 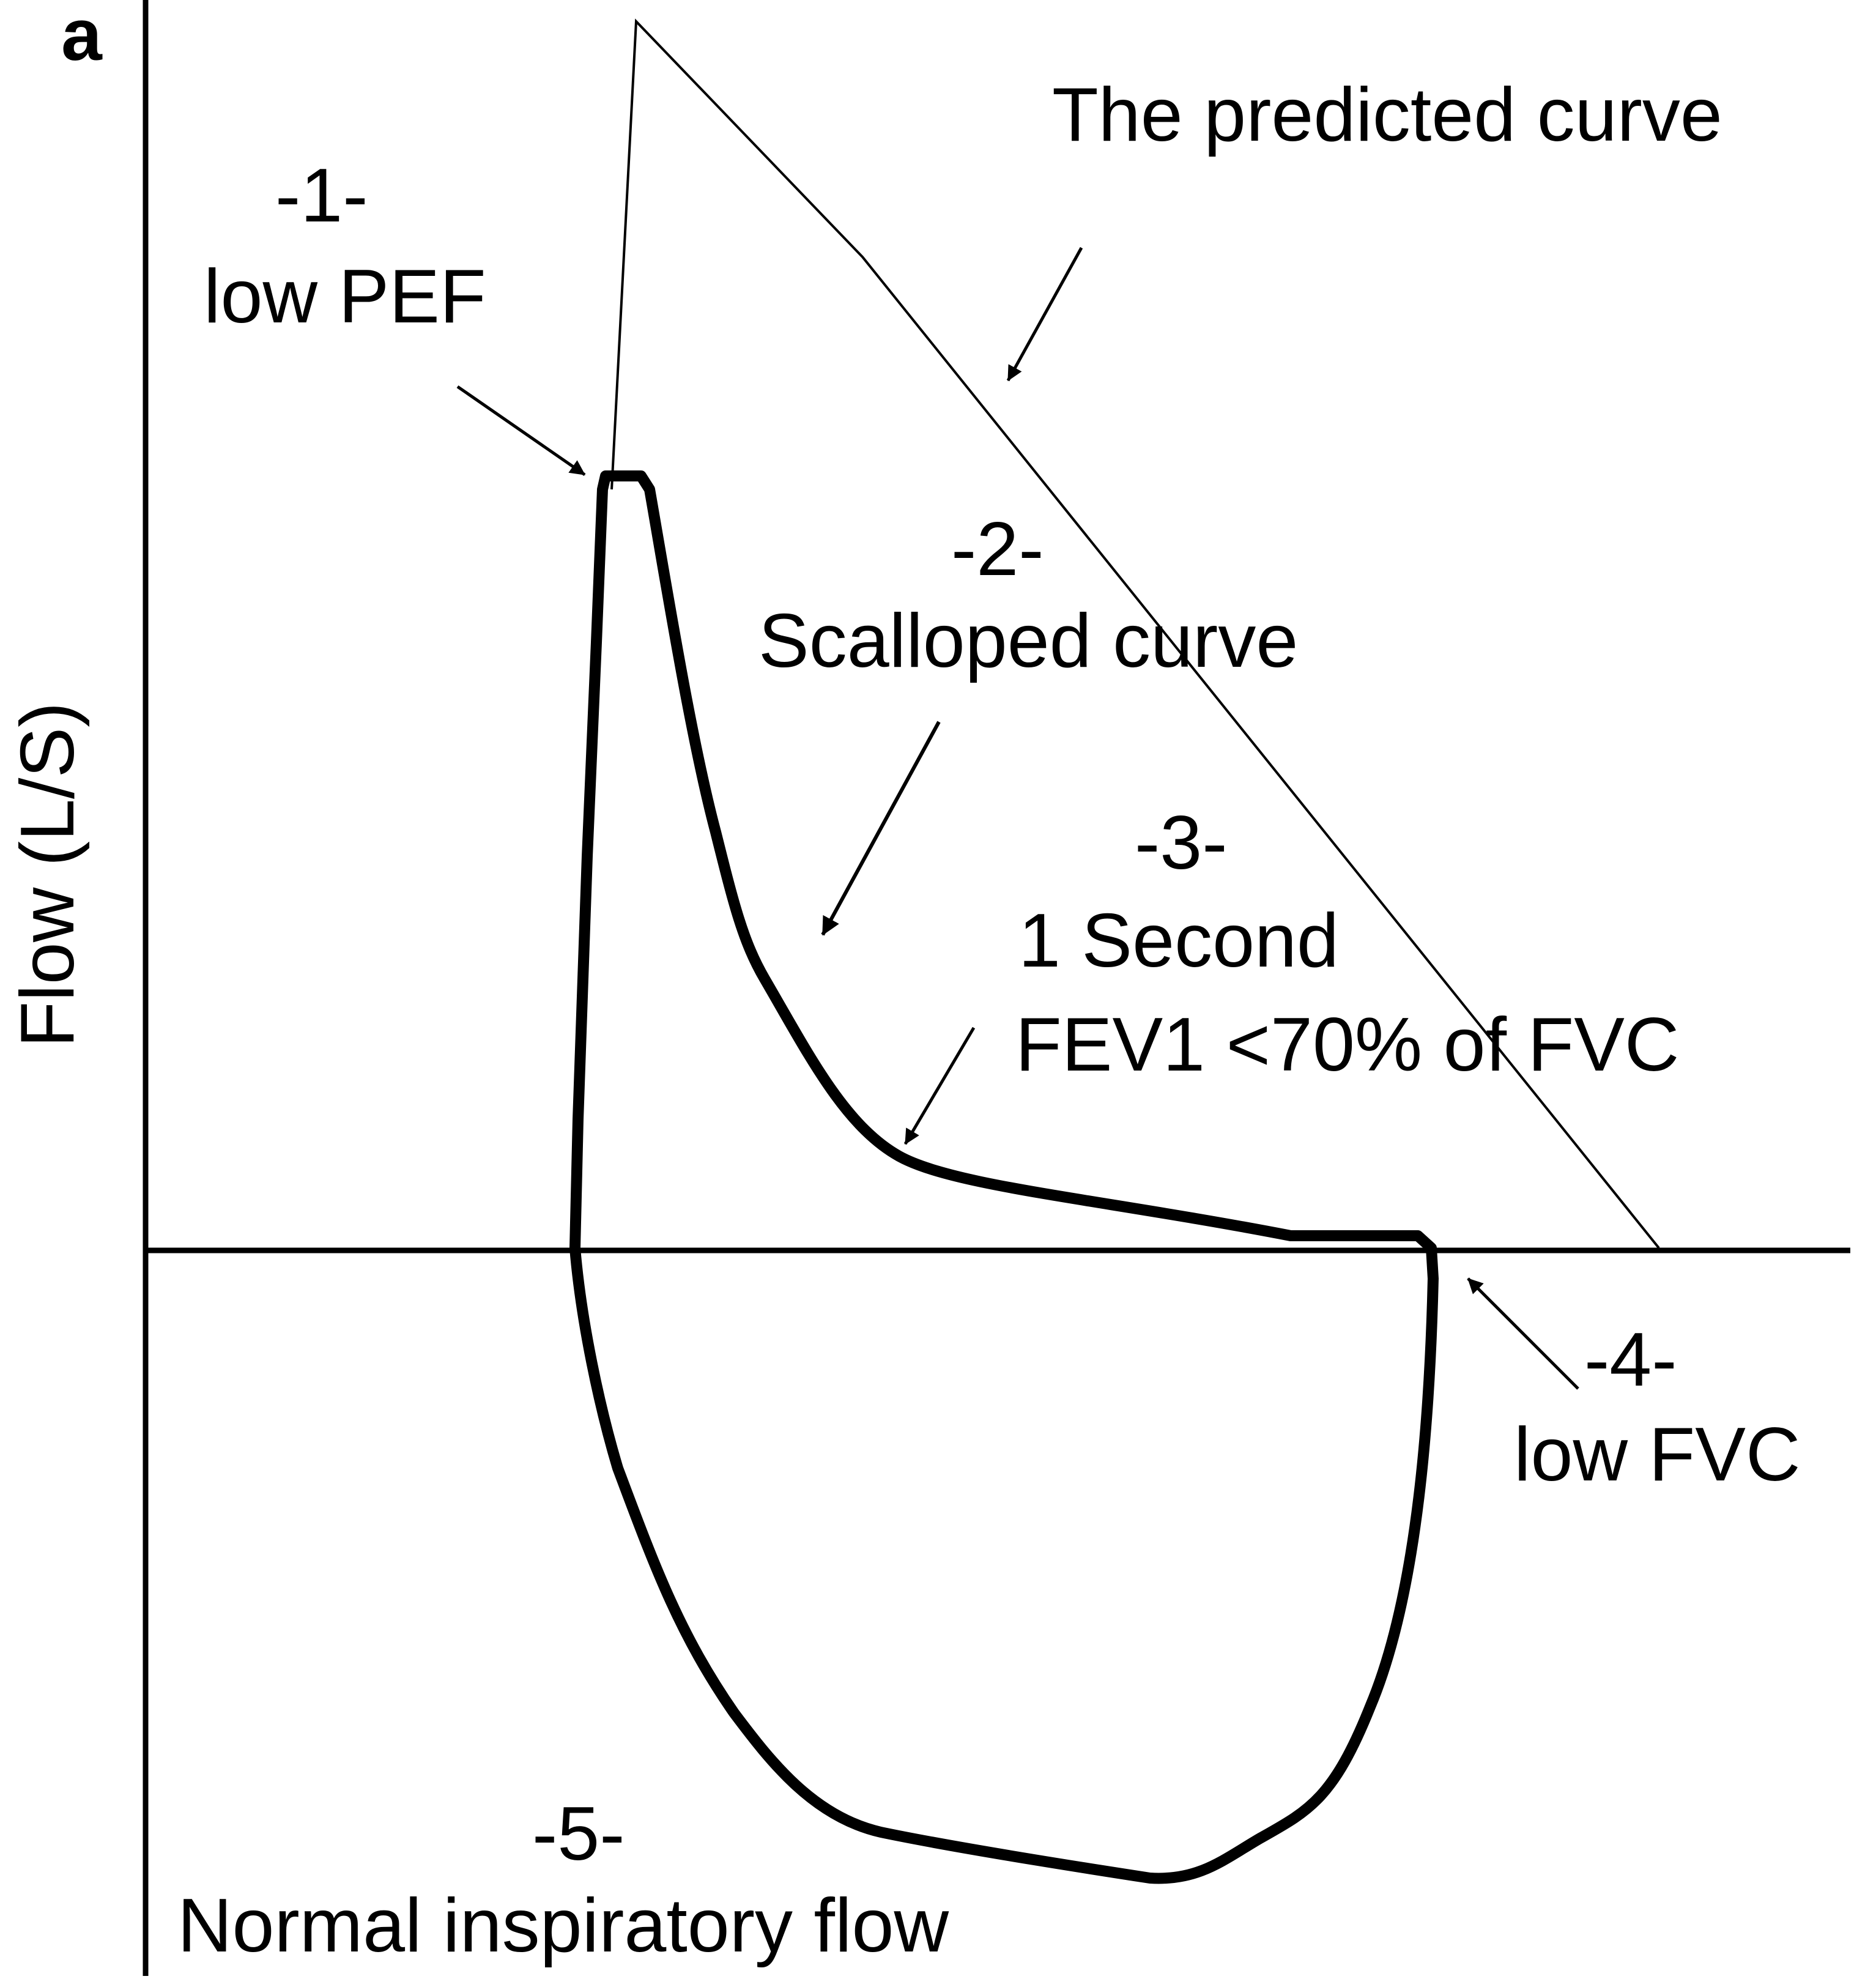 I want to click on pef-label: low PEF, so click(x=345, y=296).